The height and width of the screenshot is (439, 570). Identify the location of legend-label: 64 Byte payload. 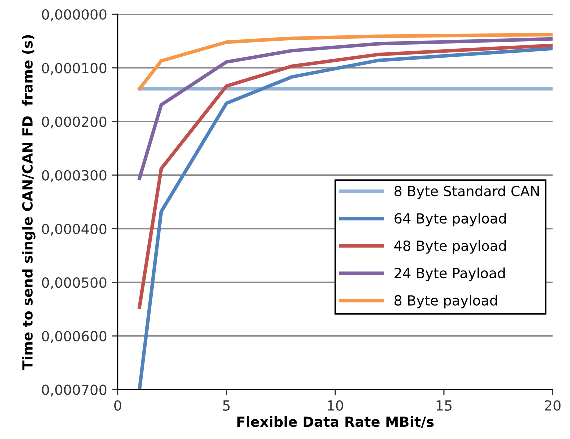
(450, 220).